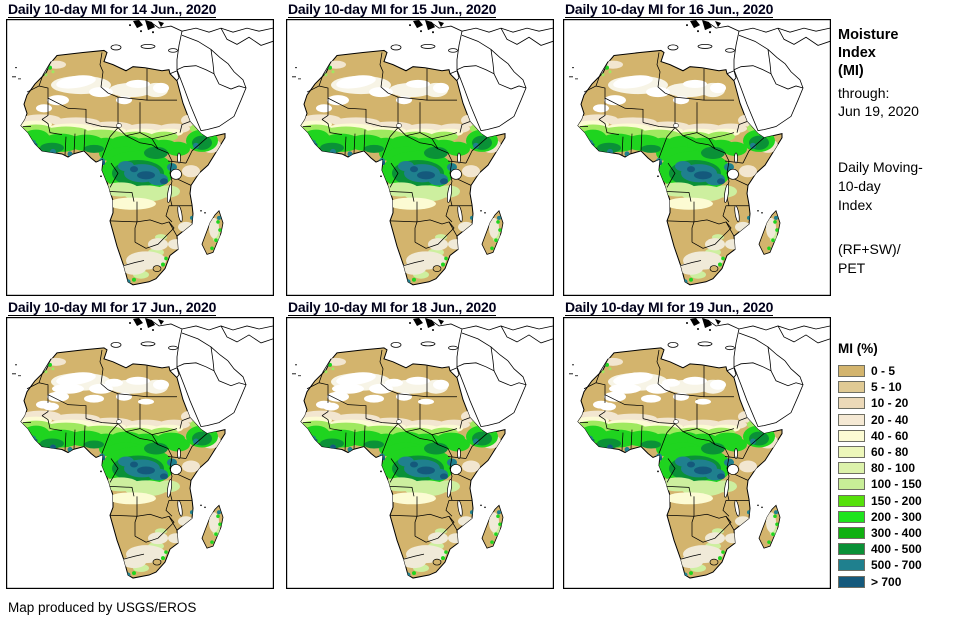 This screenshot has height=626, width=967. I want to click on panel-title: Daily 10-day MI for 16 Jun., 2020, so click(703, 9).